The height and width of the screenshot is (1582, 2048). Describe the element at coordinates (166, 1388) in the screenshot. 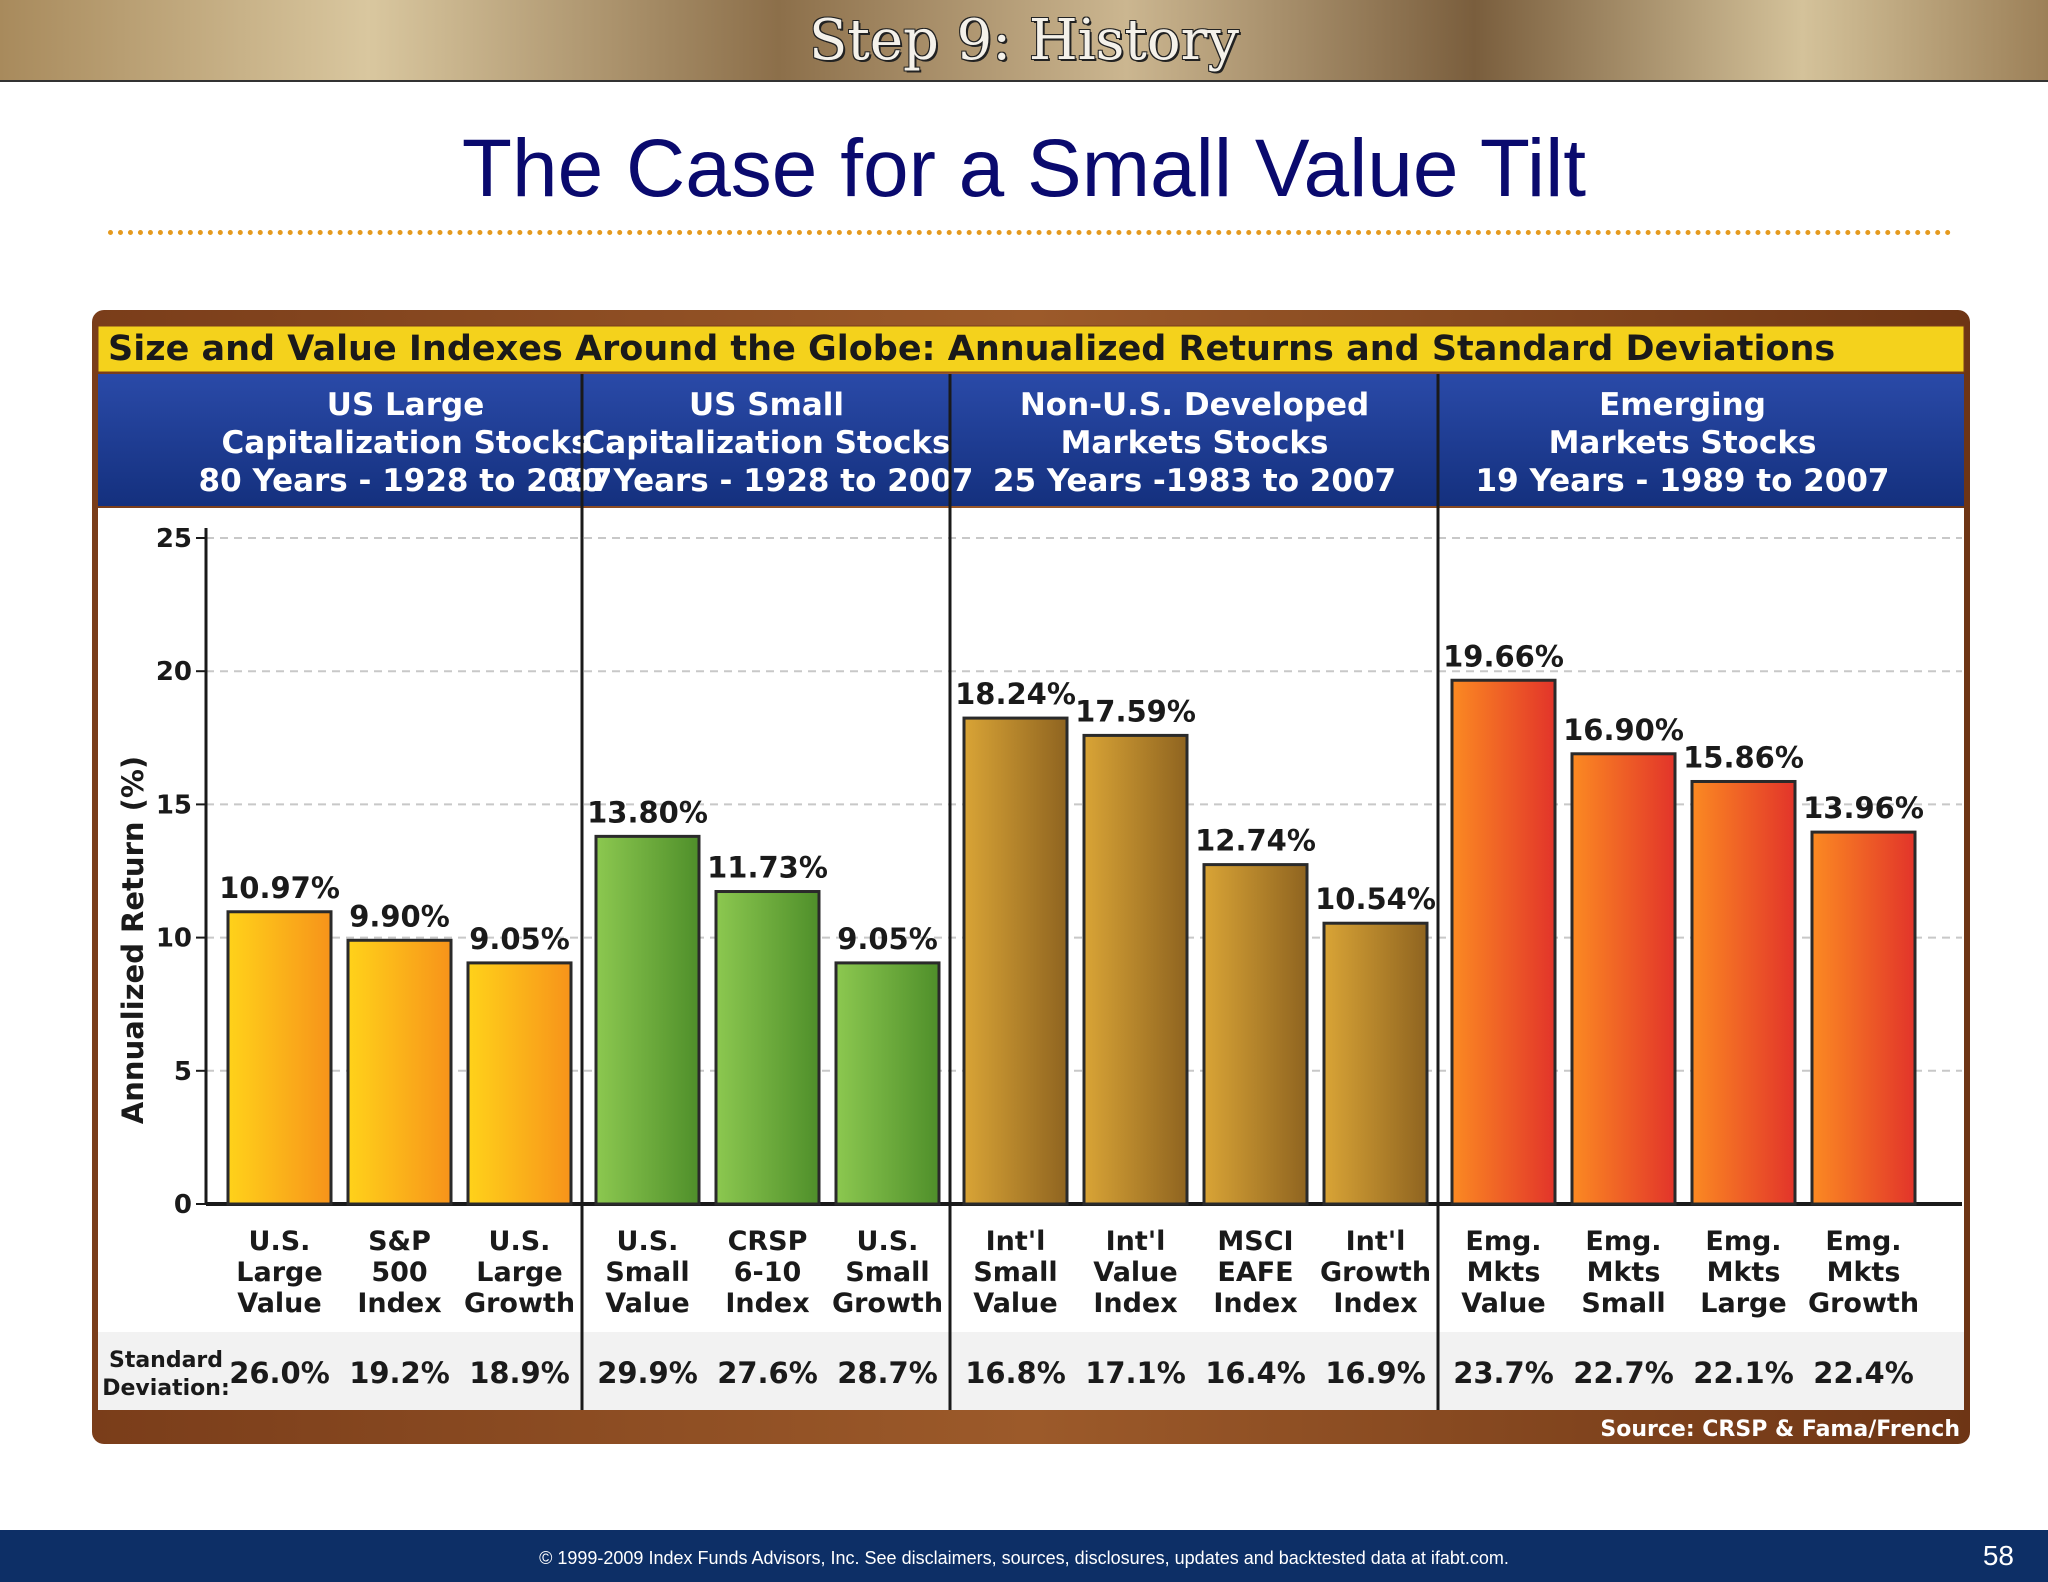

I see `std-deviation-label-line-2: Deviation:` at that location.